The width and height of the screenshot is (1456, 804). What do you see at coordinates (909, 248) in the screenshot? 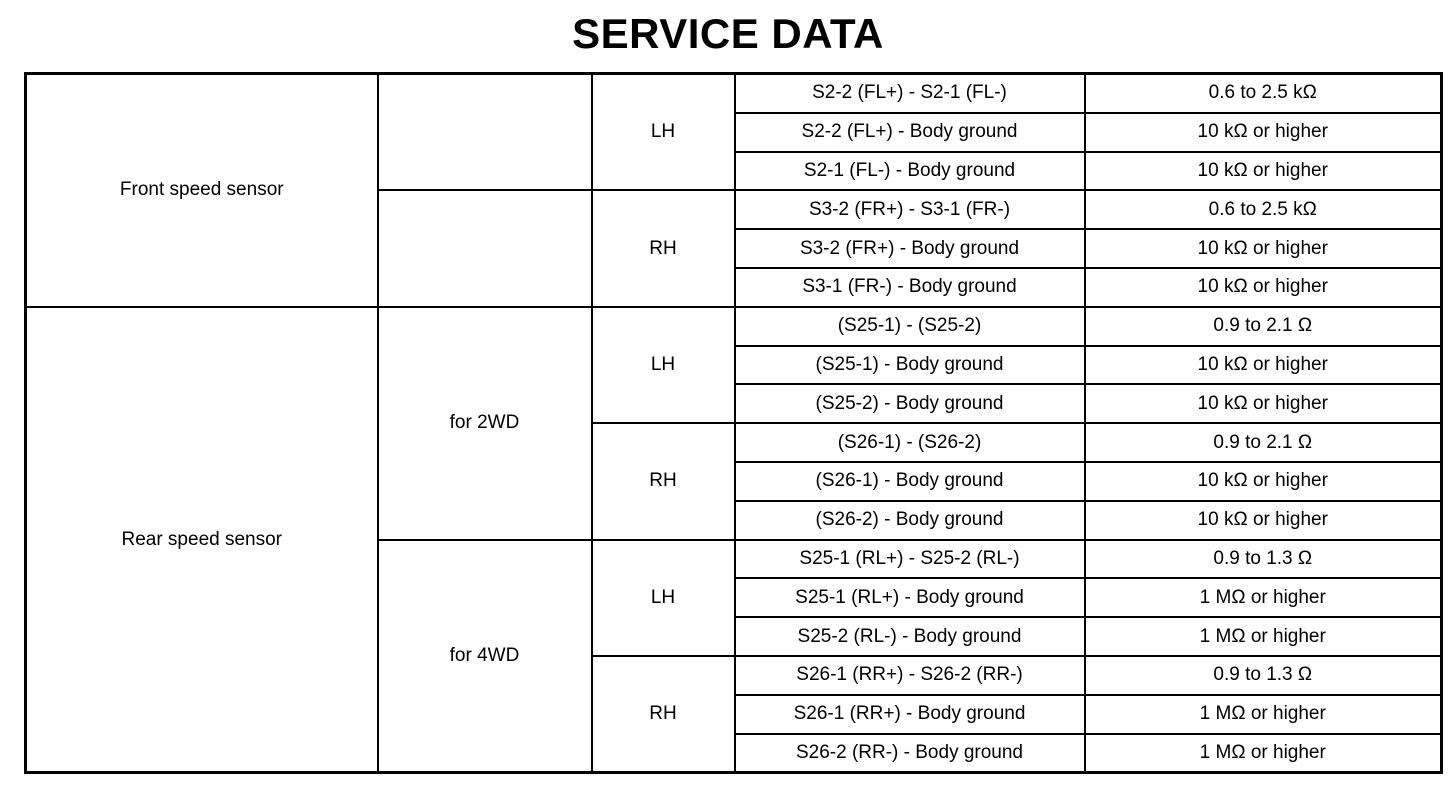
I see `terminals-cell: S3-2 (FR+) - Body ground` at bounding box center [909, 248].